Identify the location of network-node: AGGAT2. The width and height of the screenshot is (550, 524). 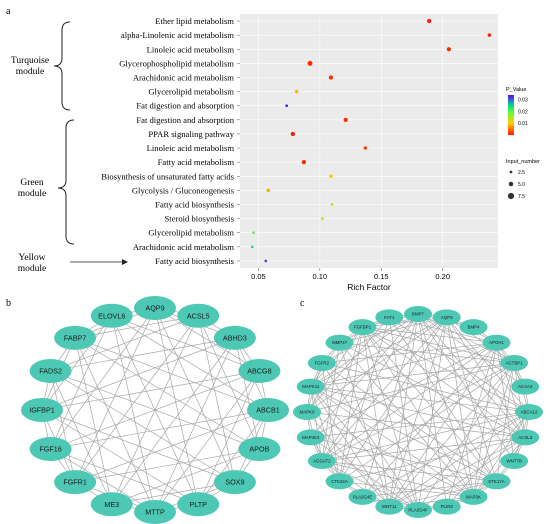
(321, 461).